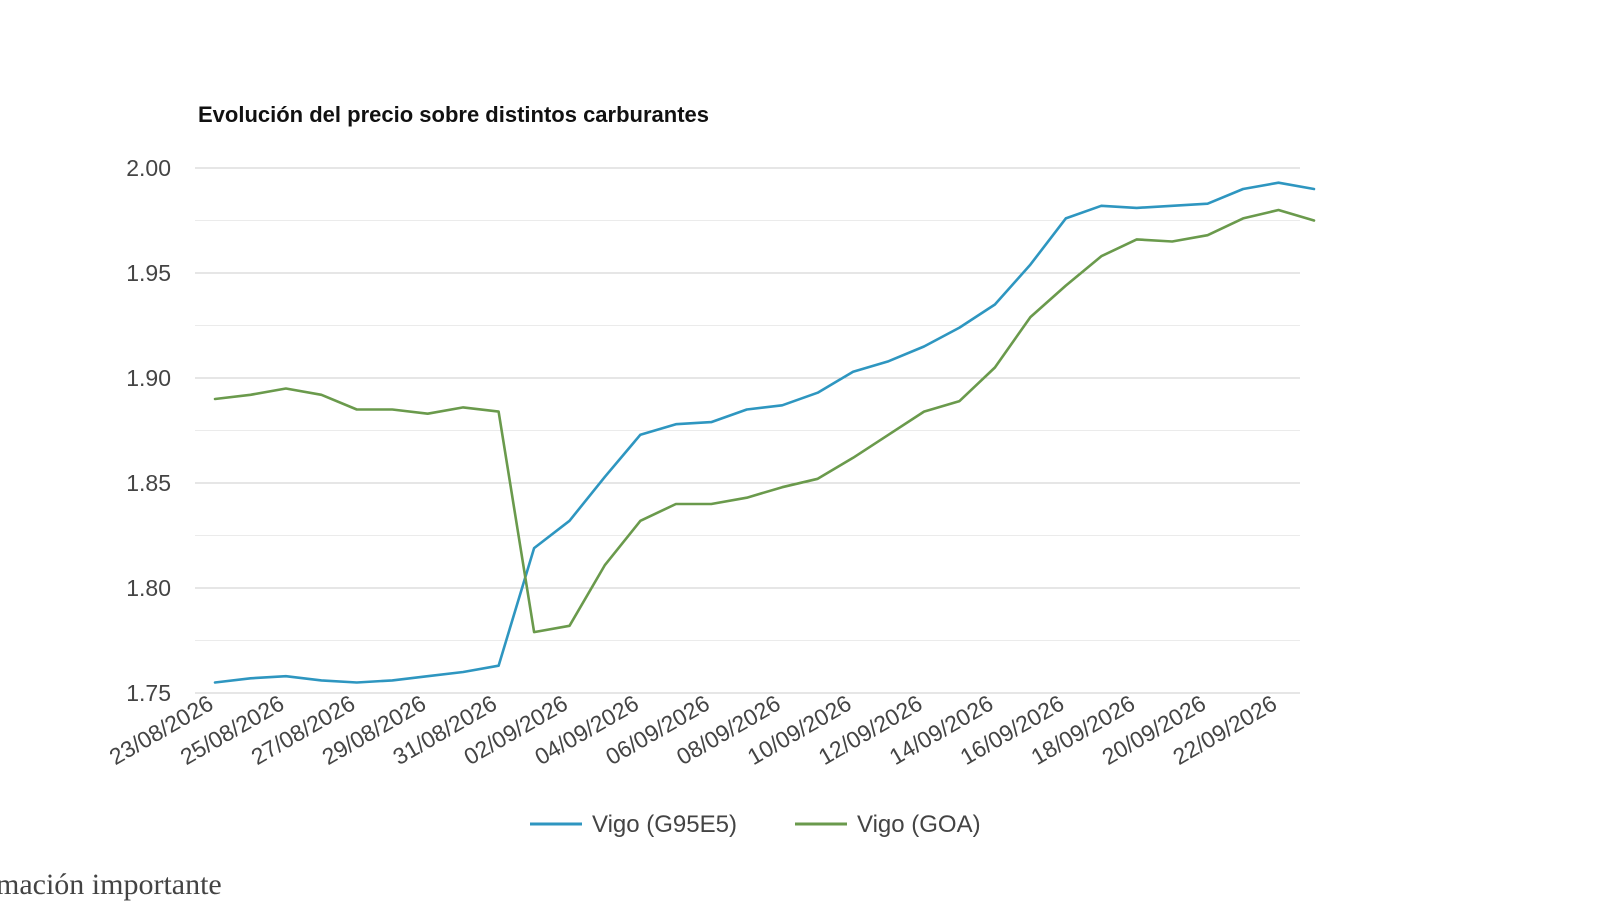 The image size is (1600, 902). I want to click on y-tick-label: 1.95, so click(148, 273).